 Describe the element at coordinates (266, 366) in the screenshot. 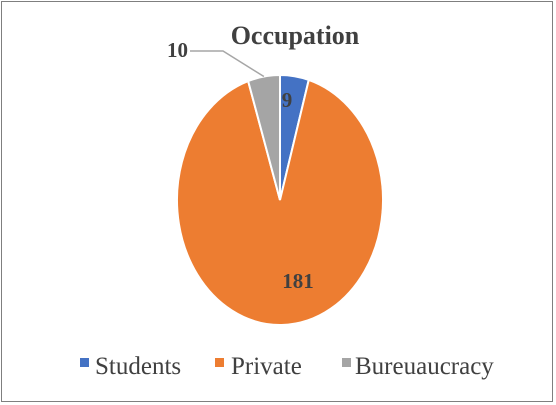

I see `legend-label-private: Private` at that location.